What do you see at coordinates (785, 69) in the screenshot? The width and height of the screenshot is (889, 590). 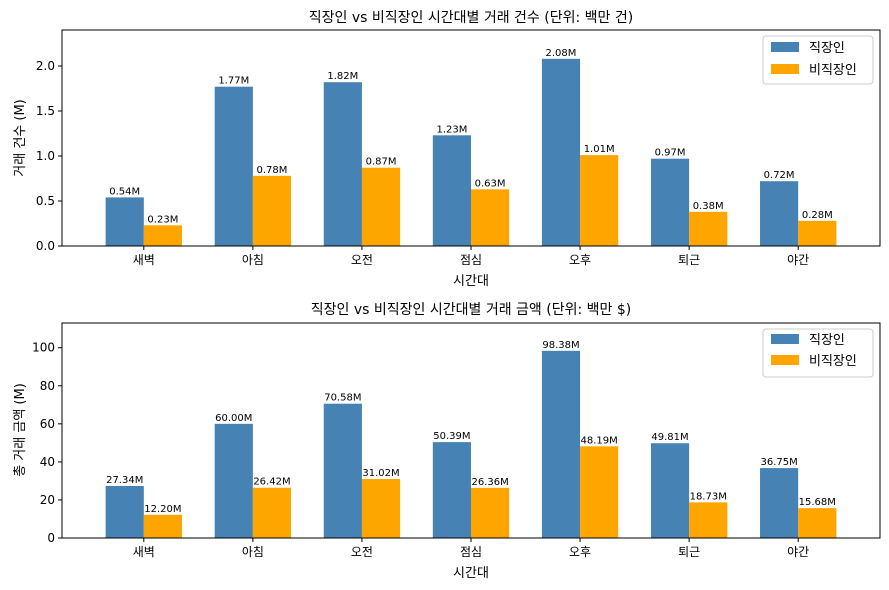 I see `count-chart-legend-swatch-nonworker` at bounding box center [785, 69].